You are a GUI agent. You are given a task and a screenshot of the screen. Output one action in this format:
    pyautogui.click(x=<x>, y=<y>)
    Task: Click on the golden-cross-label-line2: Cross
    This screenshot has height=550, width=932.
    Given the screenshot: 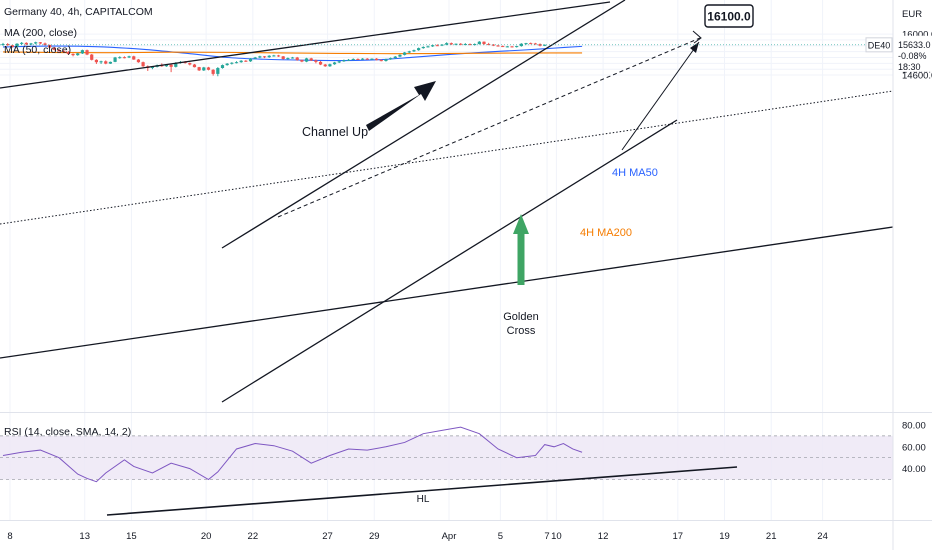 What is the action you would take?
    pyautogui.click(x=521, y=331)
    